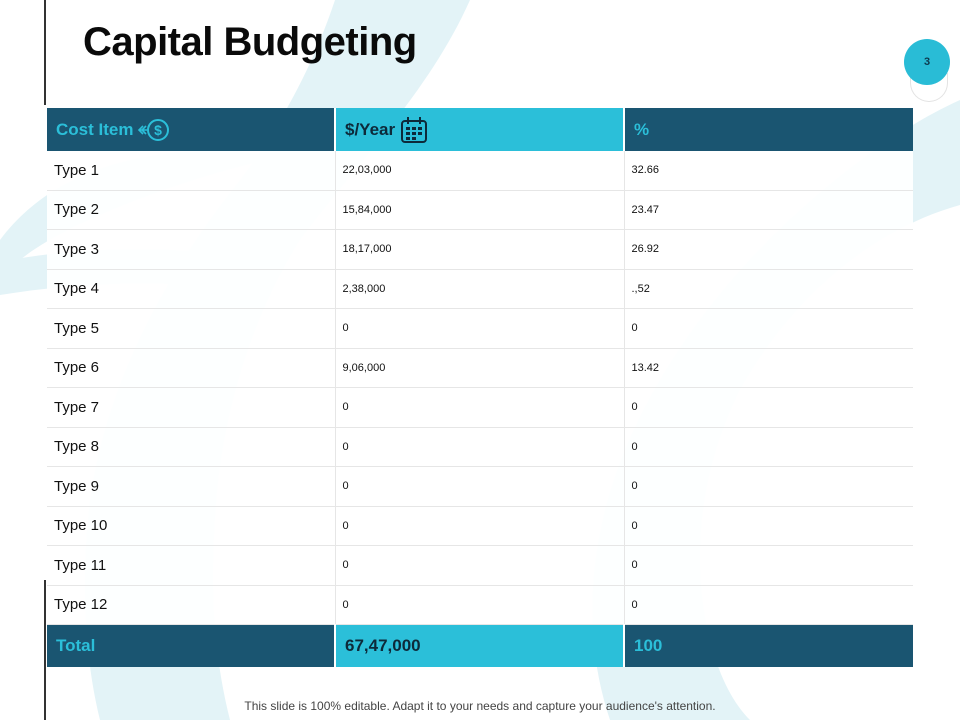 The height and width of the screenshot is (720, 960). I want to click on table-row: Type 9 0 0, so click(480, 486).